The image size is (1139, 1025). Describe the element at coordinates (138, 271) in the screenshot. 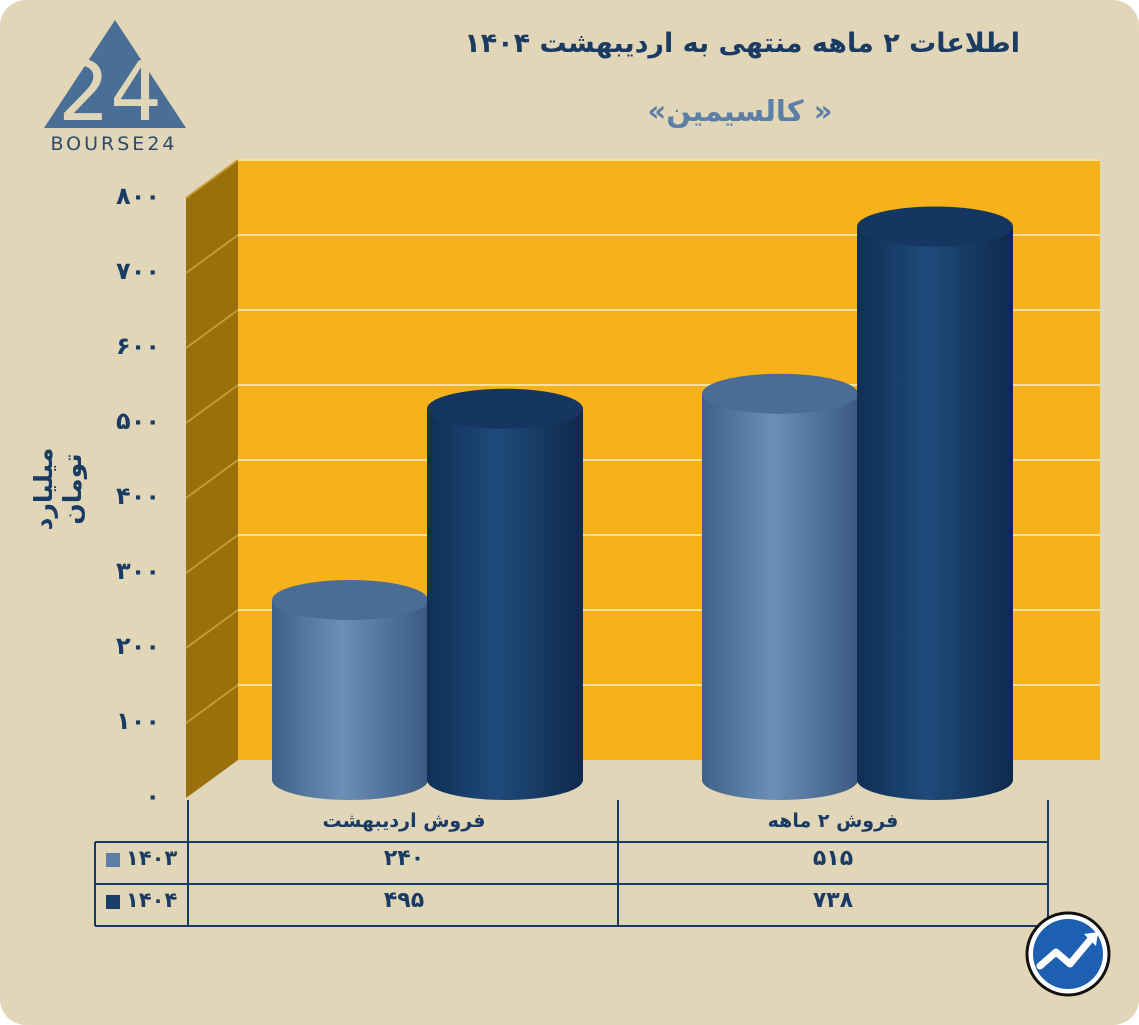

I see `y-tick-label: ۷۰۰` at that location.